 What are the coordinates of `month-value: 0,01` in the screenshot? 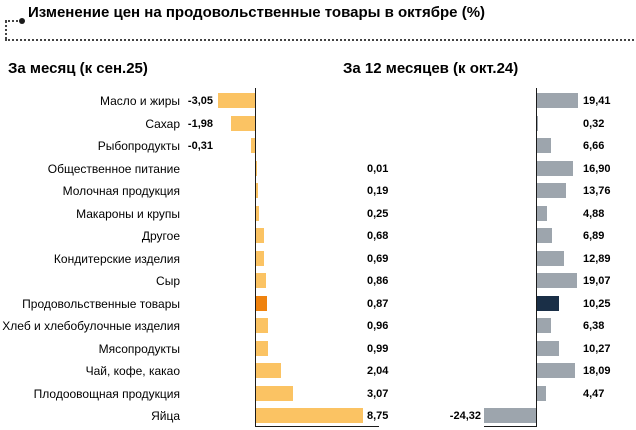 It's located at (378, 168).